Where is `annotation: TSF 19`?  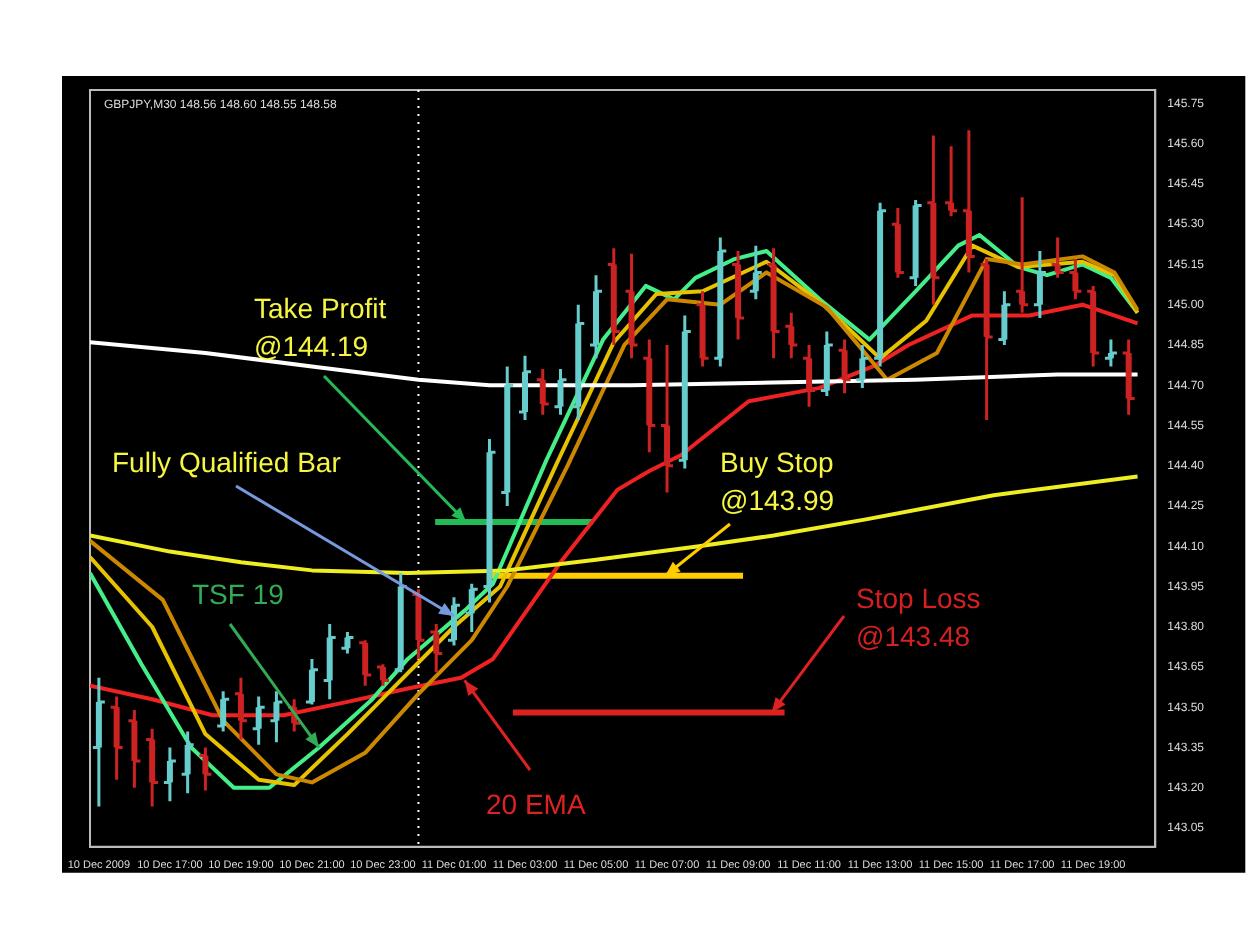
annotation: TSF 19 is located at coordinates (238, 595).